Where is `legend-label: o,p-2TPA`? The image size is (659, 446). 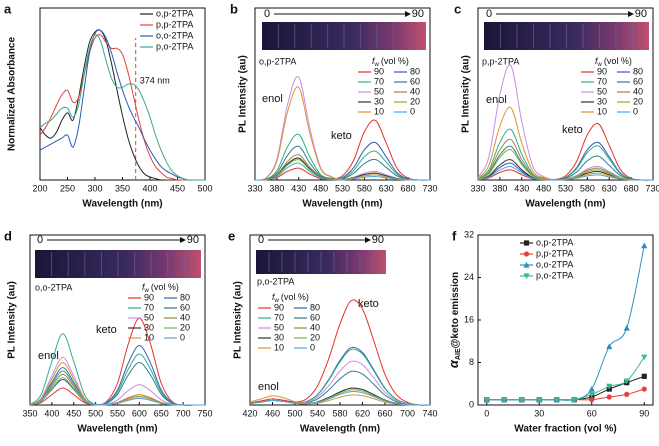 legend-label: o,p-2TPA is located at coordinates (554, 242).